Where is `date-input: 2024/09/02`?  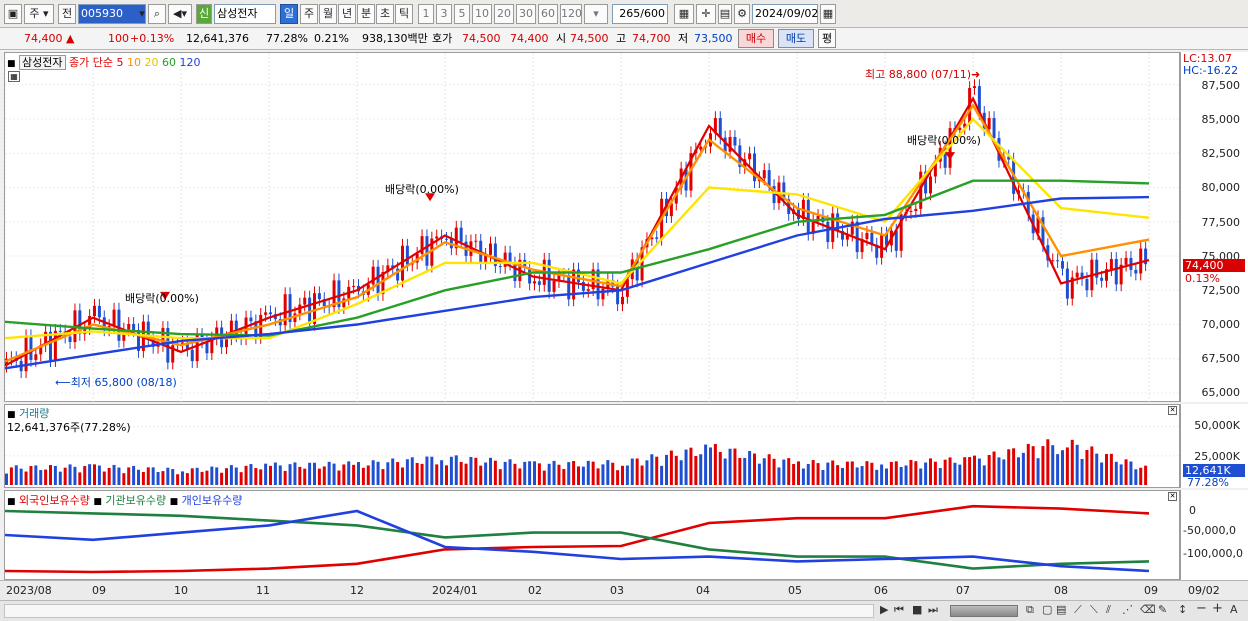
date-input: 2024/09/02 is located at coordinates (785, 14).